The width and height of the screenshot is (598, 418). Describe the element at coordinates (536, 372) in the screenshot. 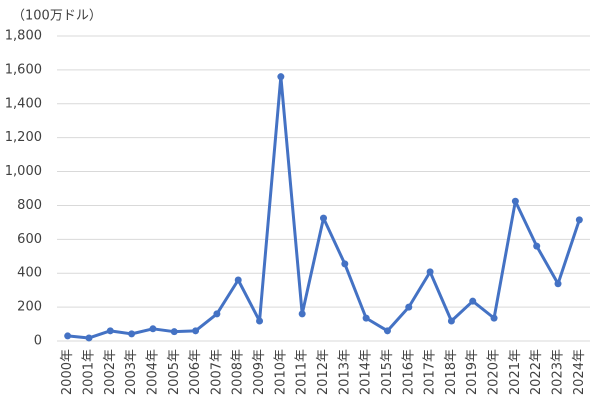

I see `x-tick-label: 2022年` at that location.